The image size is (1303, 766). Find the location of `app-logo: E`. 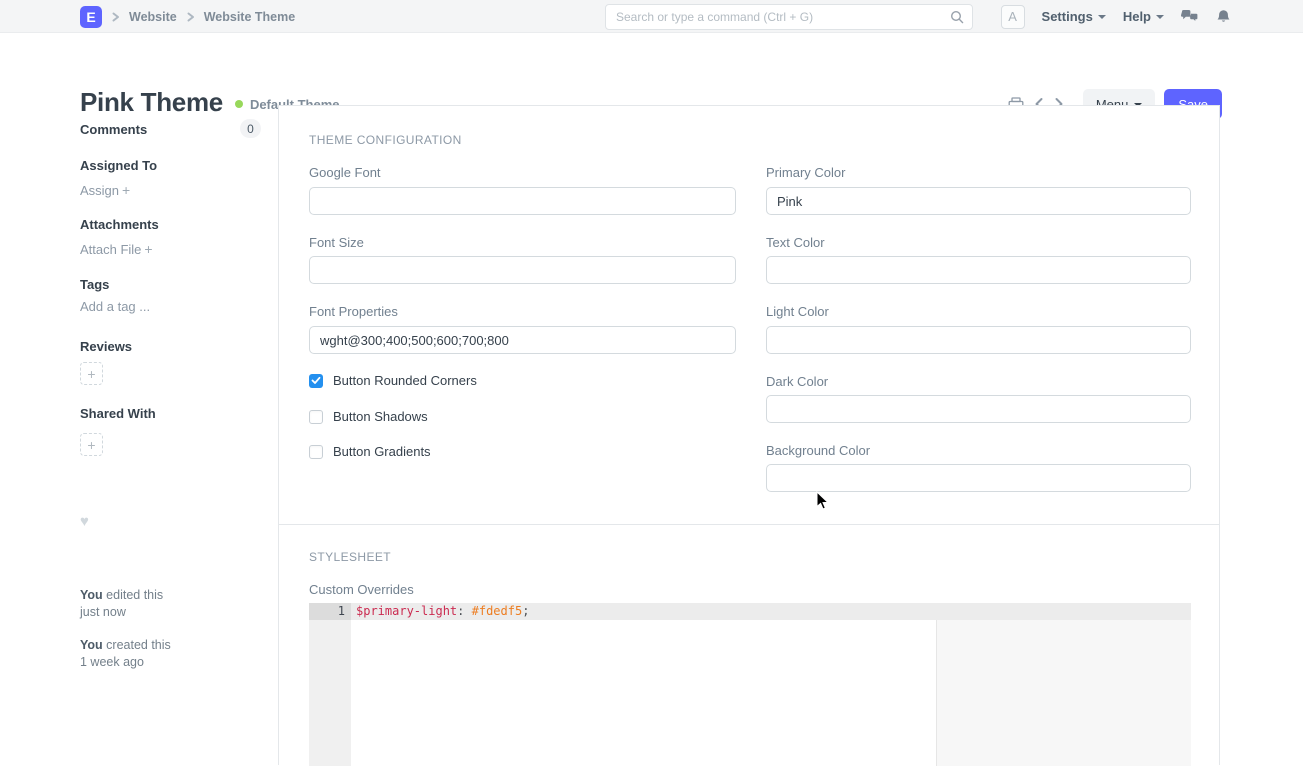

app-logo: E is located at coordinates (91, 16).